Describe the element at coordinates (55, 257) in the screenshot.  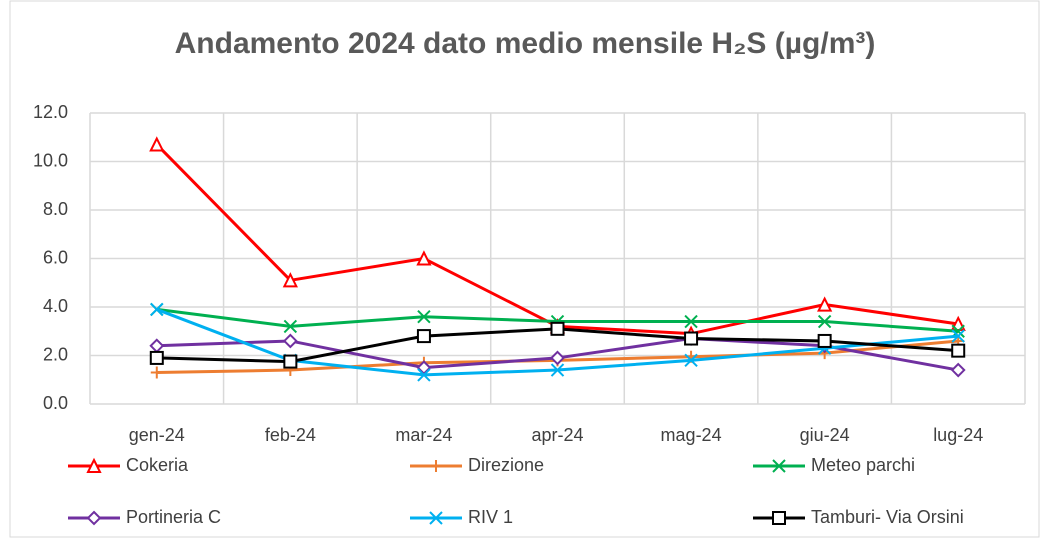
I see `y-tick-label: 6.0` at that location.